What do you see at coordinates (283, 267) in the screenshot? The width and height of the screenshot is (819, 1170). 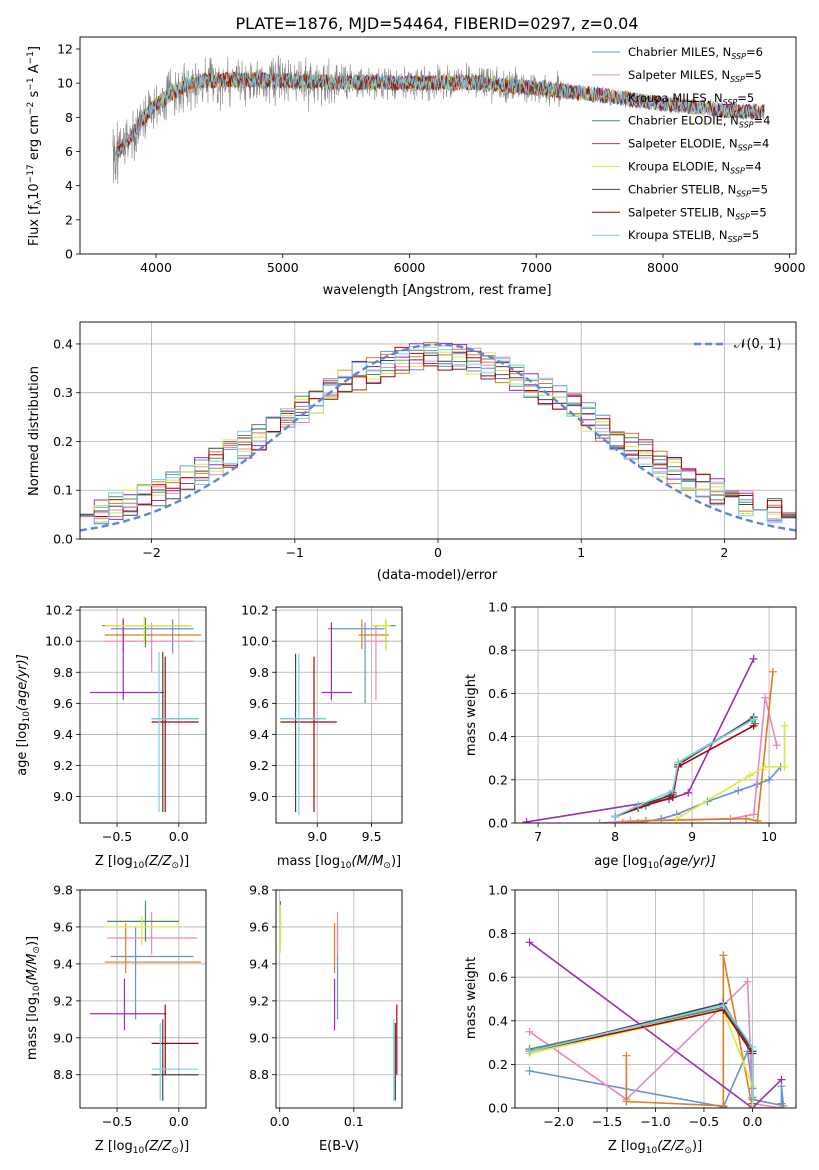 I see `x-tick-label: 5000` at bounding box center [283, 267].